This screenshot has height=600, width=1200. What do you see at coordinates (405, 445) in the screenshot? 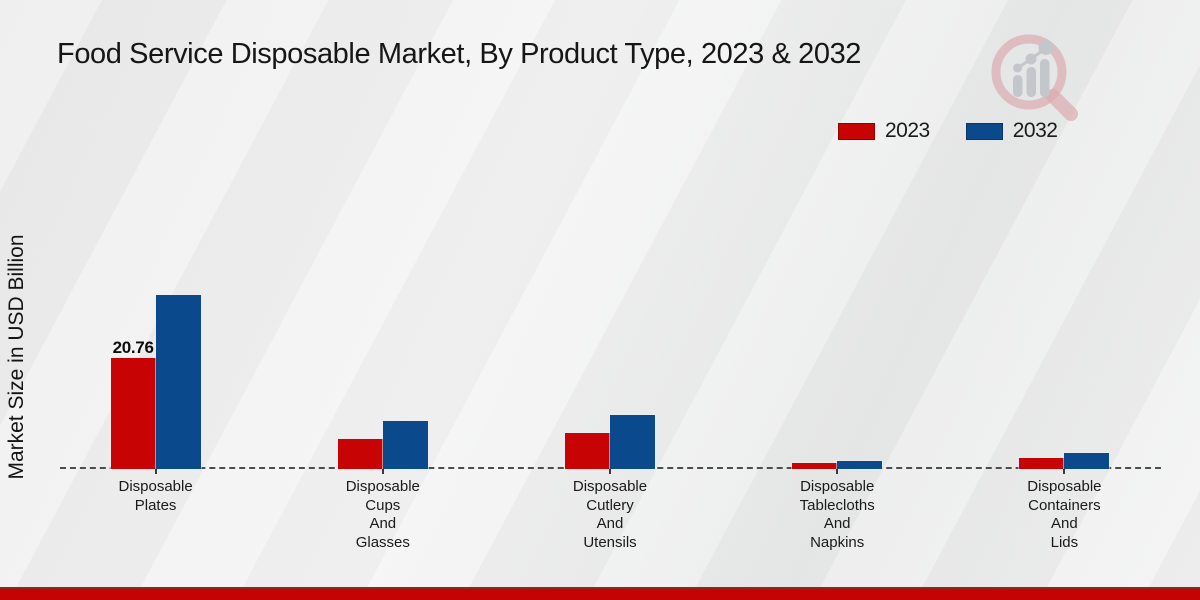
I see `bar-2032-disposable-cups-and-glasses` at bounding box center [405, 445].